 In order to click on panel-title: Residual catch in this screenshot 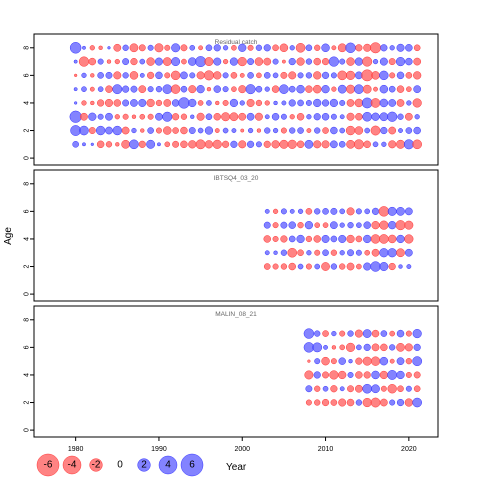, I will do `click(236, 42)`.